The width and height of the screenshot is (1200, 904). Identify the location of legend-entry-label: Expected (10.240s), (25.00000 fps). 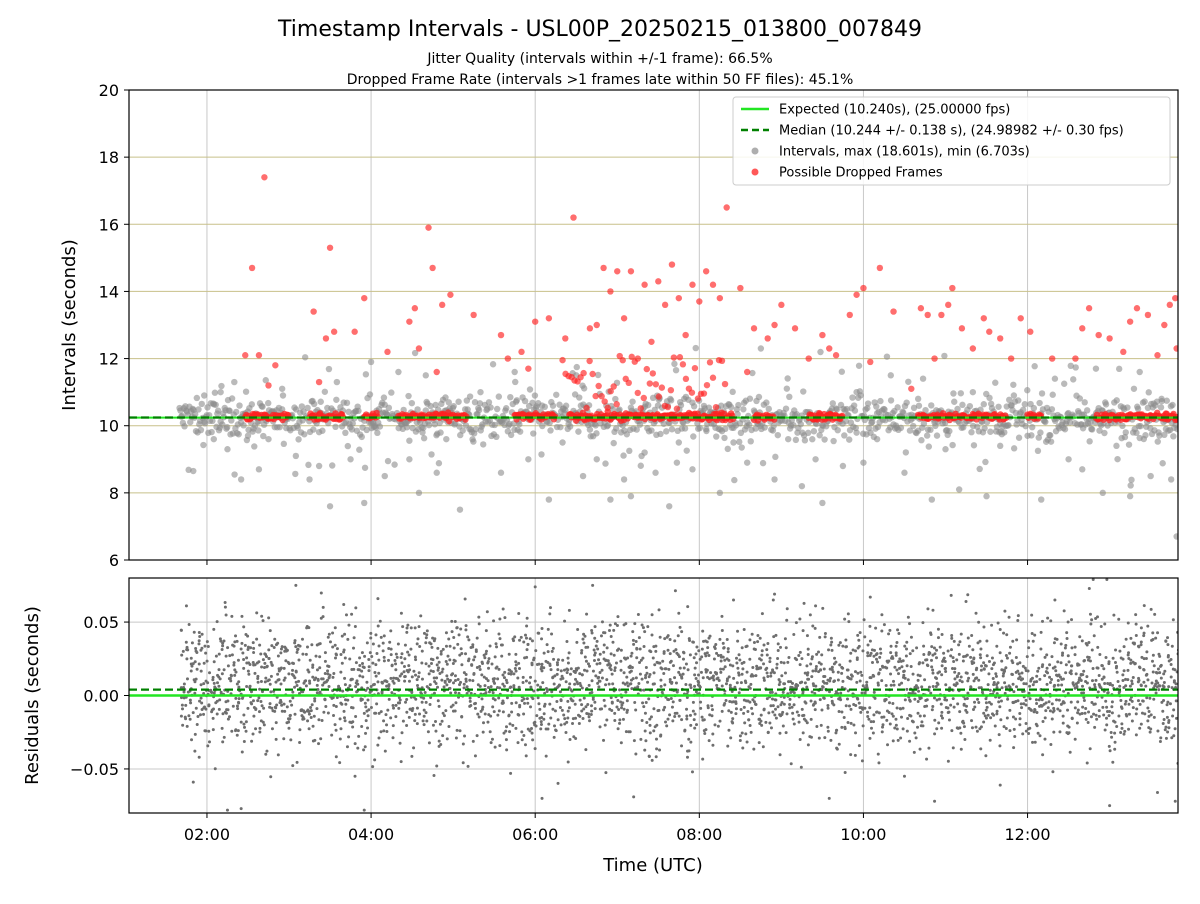
(894, 110).